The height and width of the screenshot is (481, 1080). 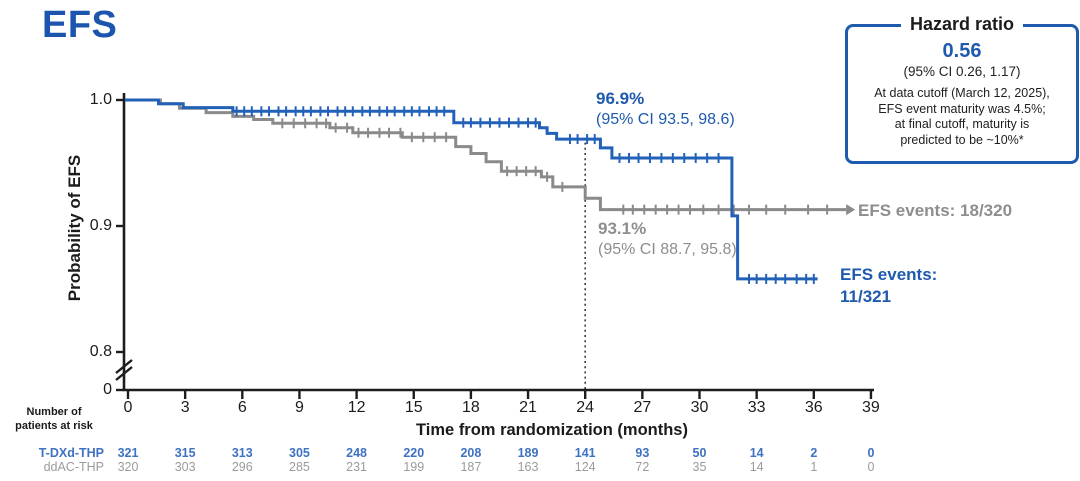 What do you see at coordinates (471, 453) in the screenshot?
I see `risk-value-tdxd: 208` at bounding box center [471, 453].